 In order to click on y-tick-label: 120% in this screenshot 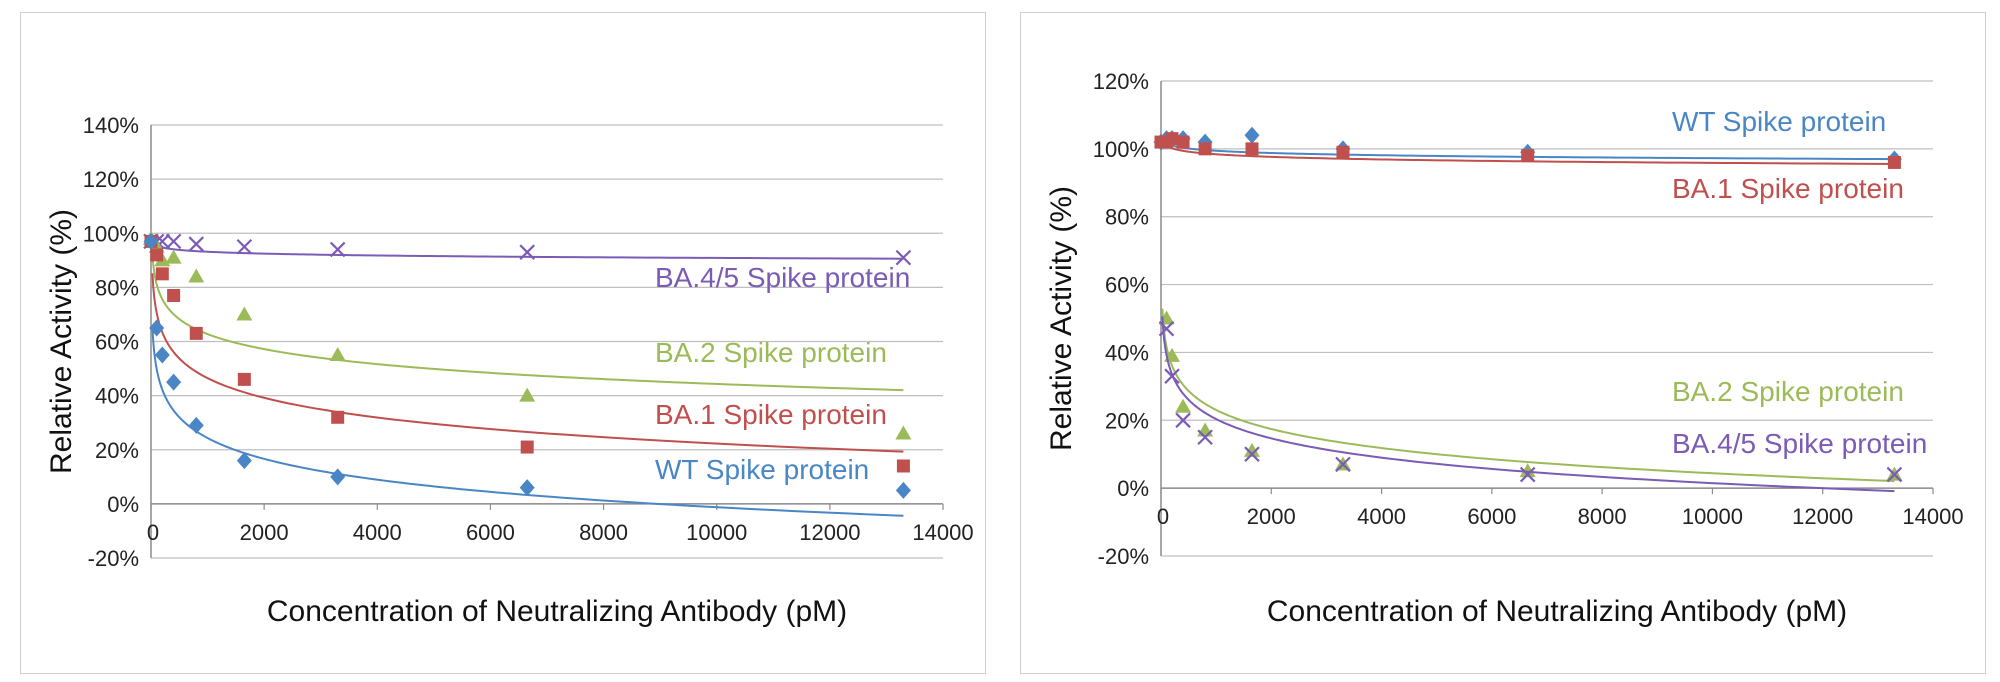, I will do `click(1121, 81)`.